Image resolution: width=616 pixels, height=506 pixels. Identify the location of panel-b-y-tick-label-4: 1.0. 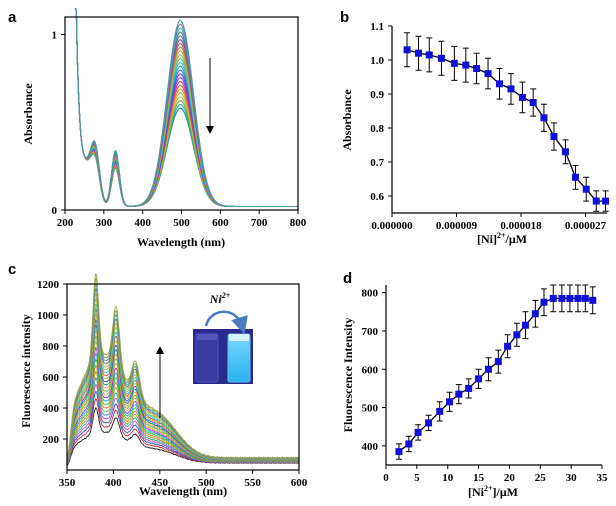
(377, 61).